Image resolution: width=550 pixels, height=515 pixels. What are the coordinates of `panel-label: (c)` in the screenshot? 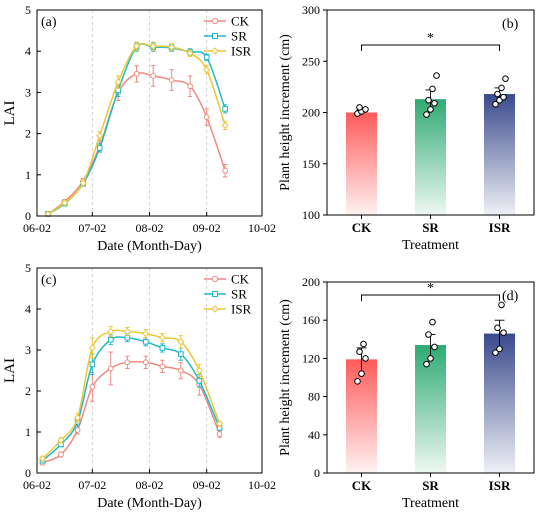 It's located at (49, 280).